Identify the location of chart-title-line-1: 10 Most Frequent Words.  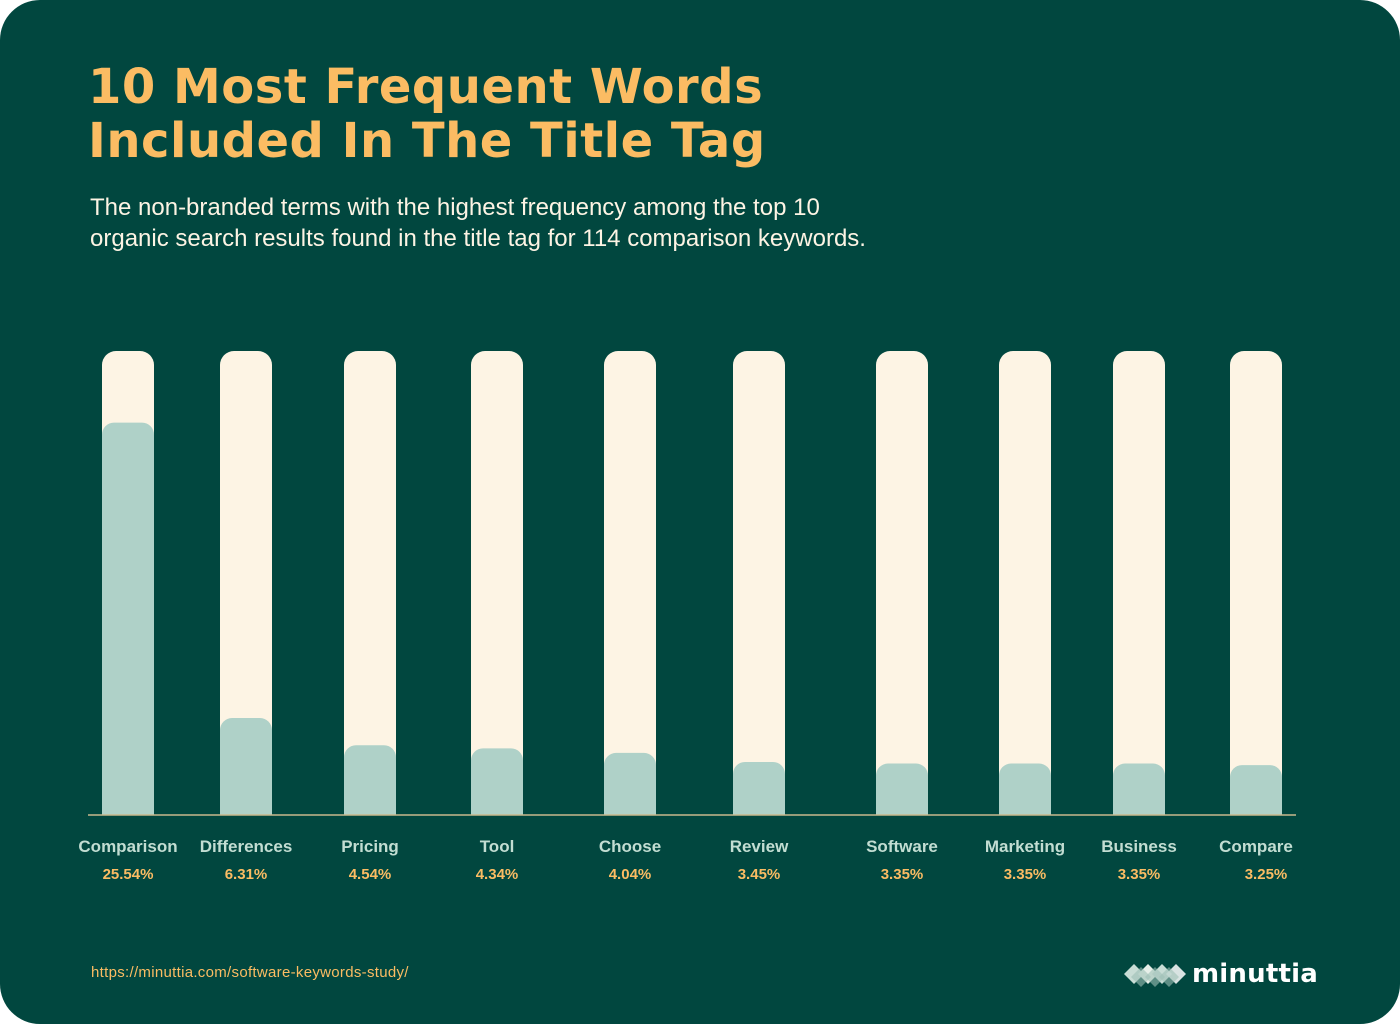
(426, 87).